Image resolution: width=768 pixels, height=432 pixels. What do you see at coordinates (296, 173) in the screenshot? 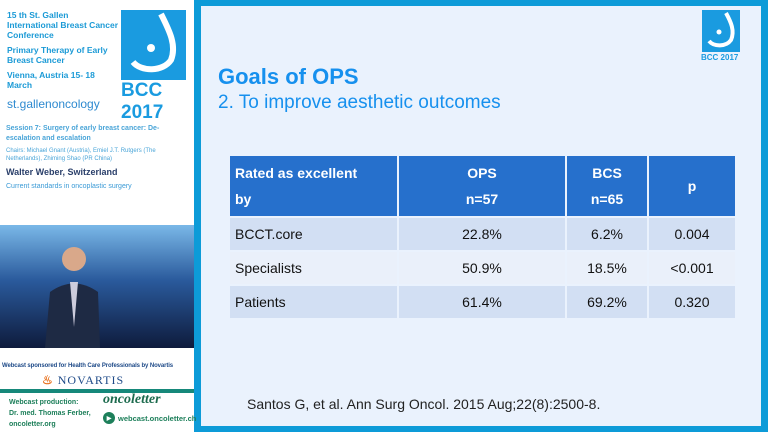
I see `header-line: Rated as excellent` at bounding box center [296, 173].